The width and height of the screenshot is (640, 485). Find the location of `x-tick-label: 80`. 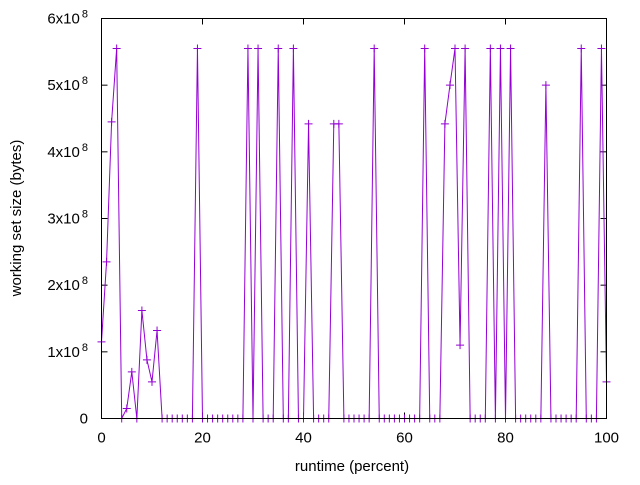

x-tick-label: 80 is located at coordinates (505, 438).